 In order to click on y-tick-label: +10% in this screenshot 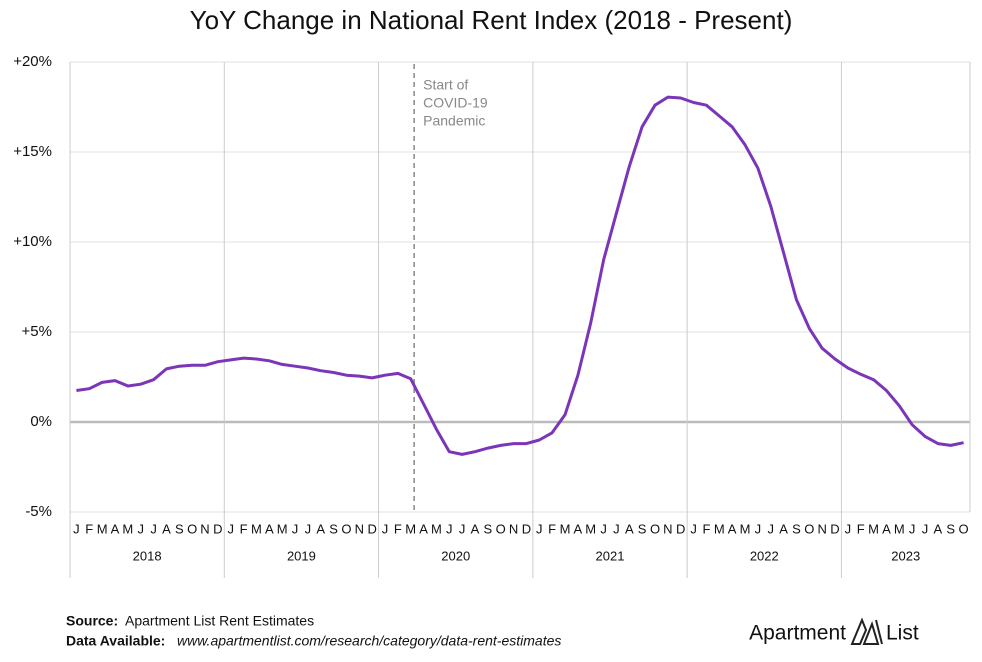, I will do `click(32, 241)`.